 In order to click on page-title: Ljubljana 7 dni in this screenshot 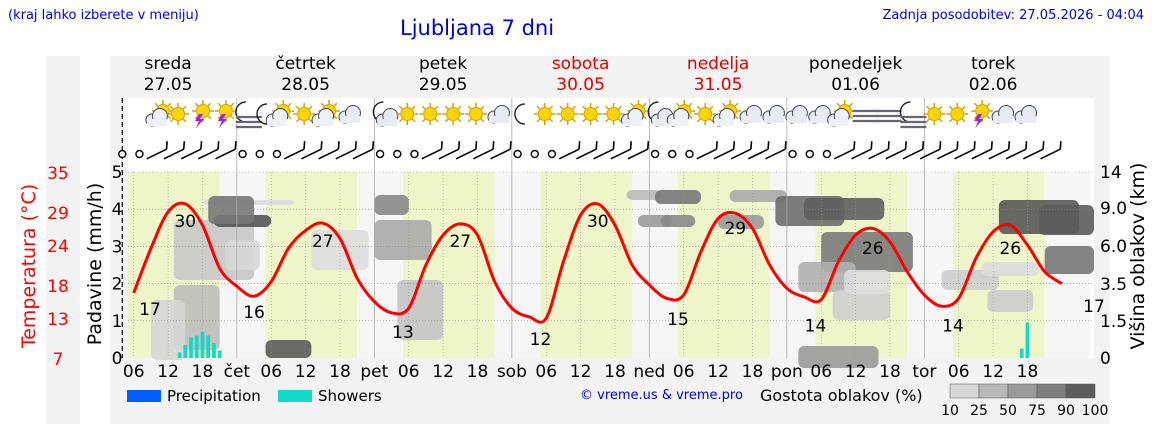, I will do `click(477, 28)`.